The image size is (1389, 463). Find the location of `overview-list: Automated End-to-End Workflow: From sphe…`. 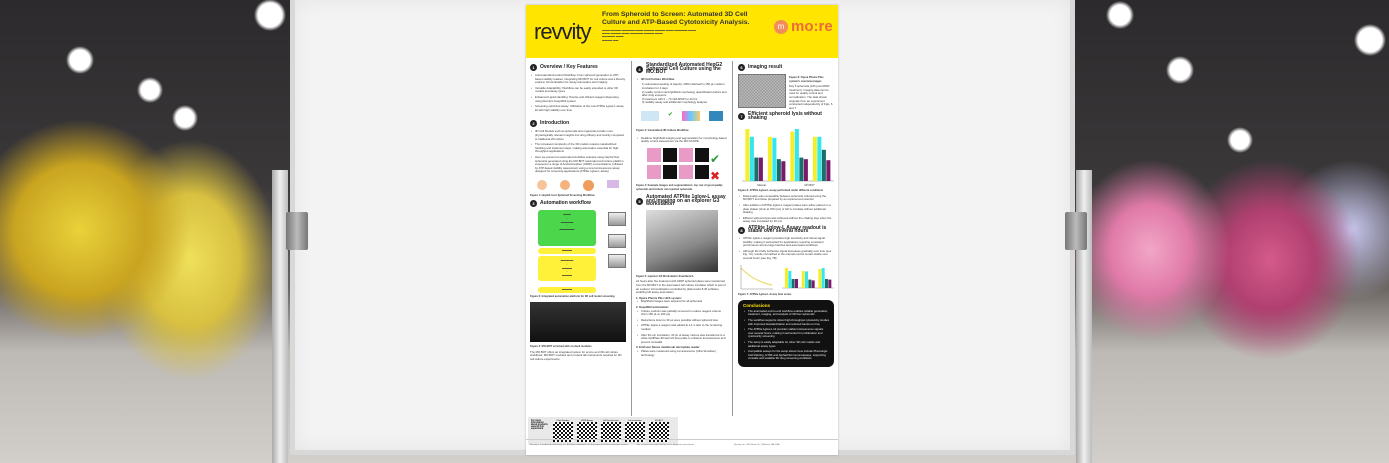

overview-list: Automated End-to-End Workflow: From sphe… is located at coordinates (578, 92).